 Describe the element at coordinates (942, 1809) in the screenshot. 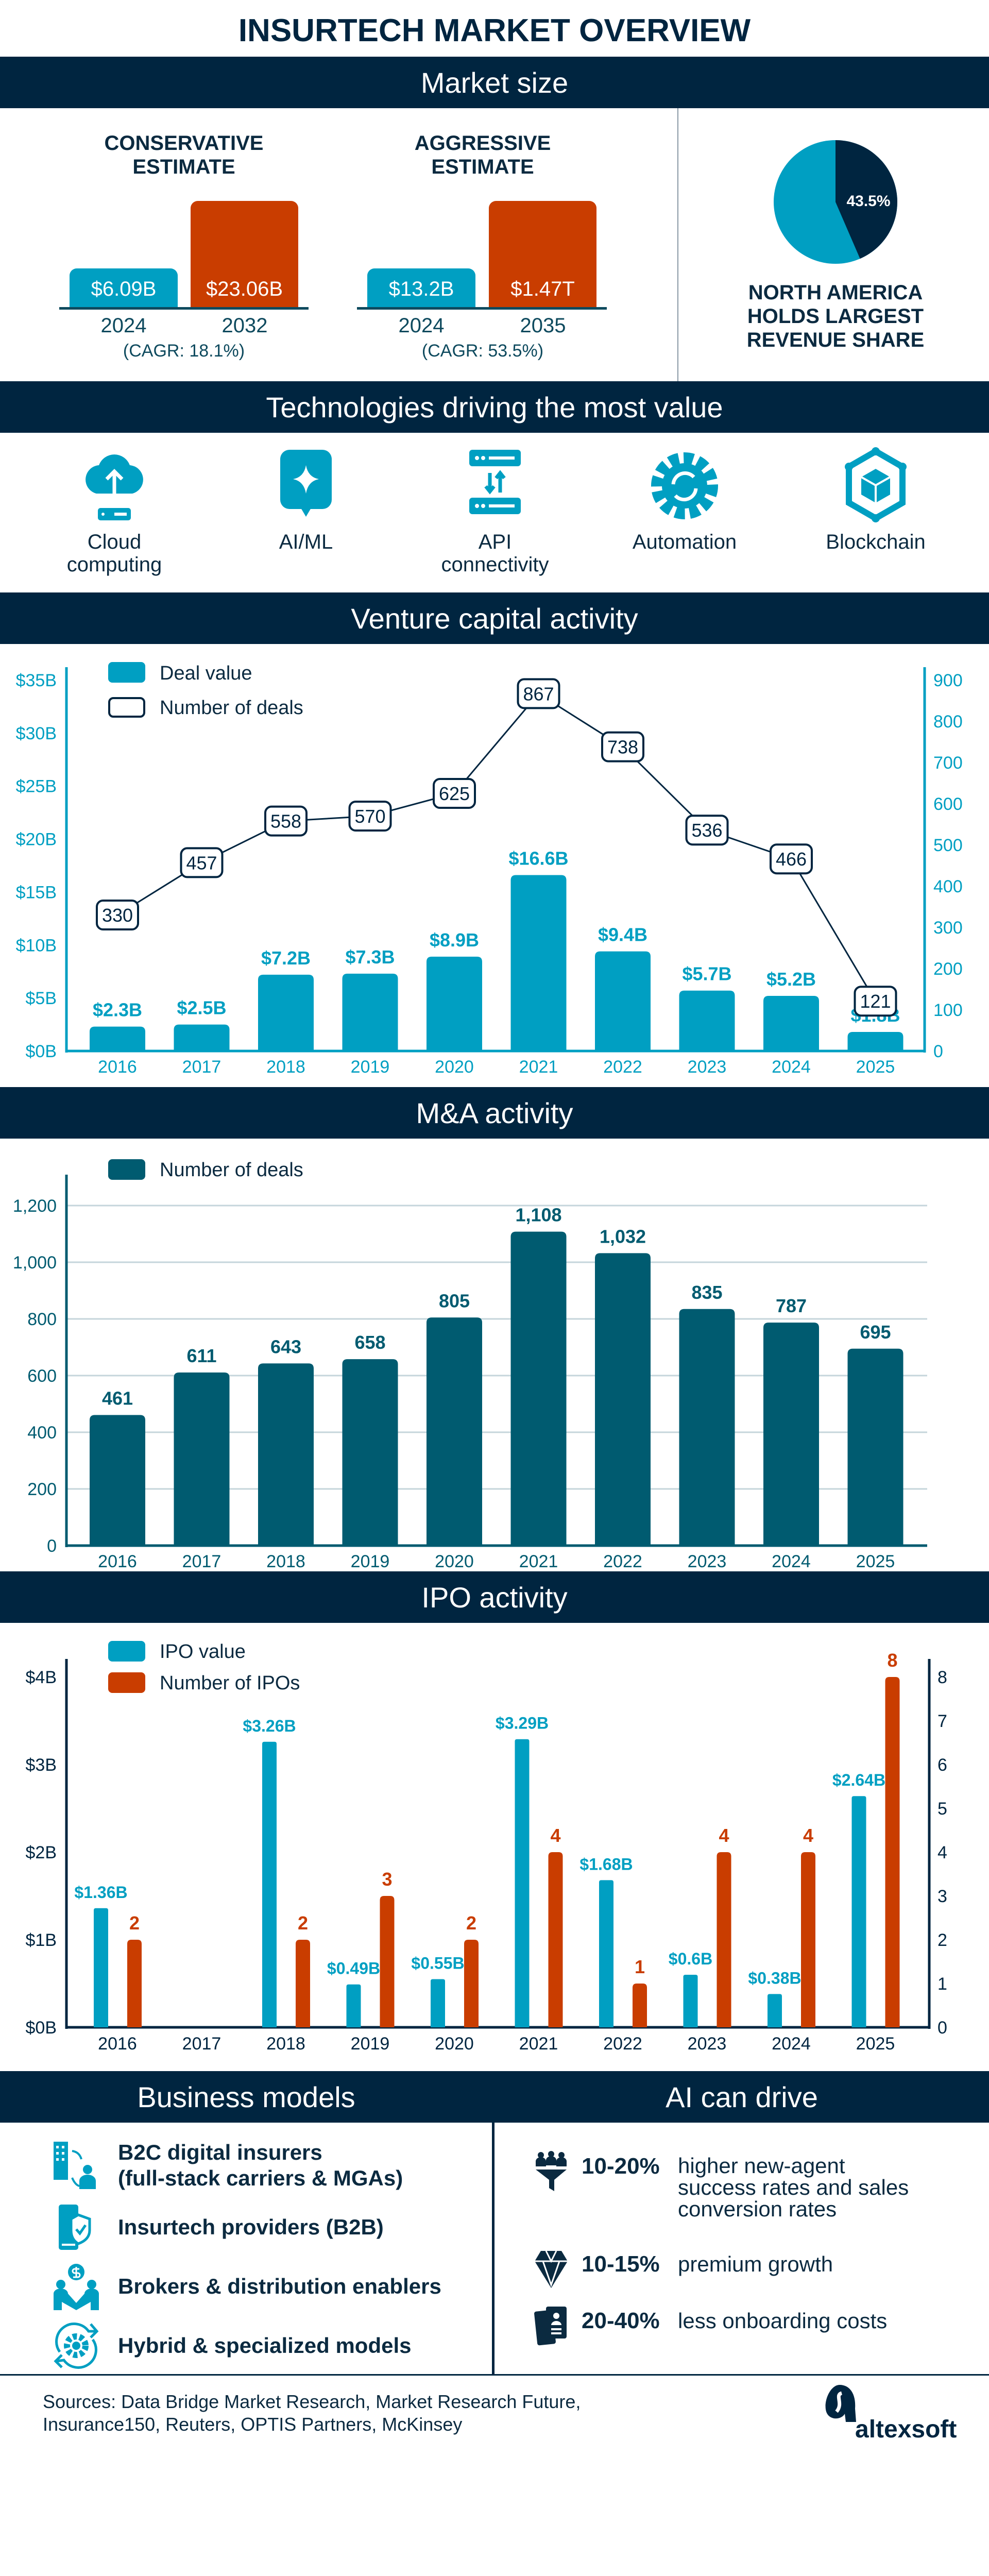

I see `y-right-tick: 5` at that location.